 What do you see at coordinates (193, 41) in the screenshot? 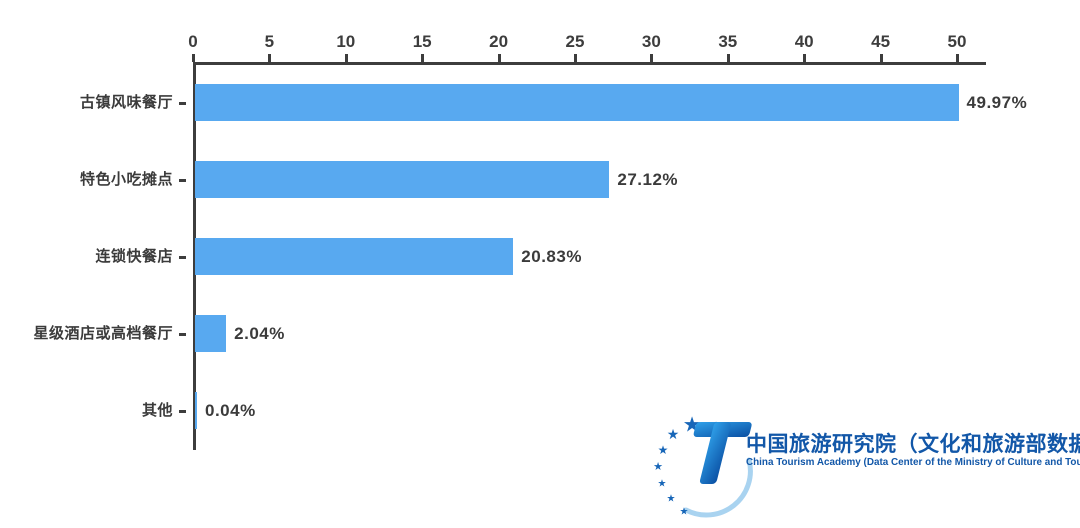
I see `x-axis-tick-label: 0` at bounding box center [193, 41].